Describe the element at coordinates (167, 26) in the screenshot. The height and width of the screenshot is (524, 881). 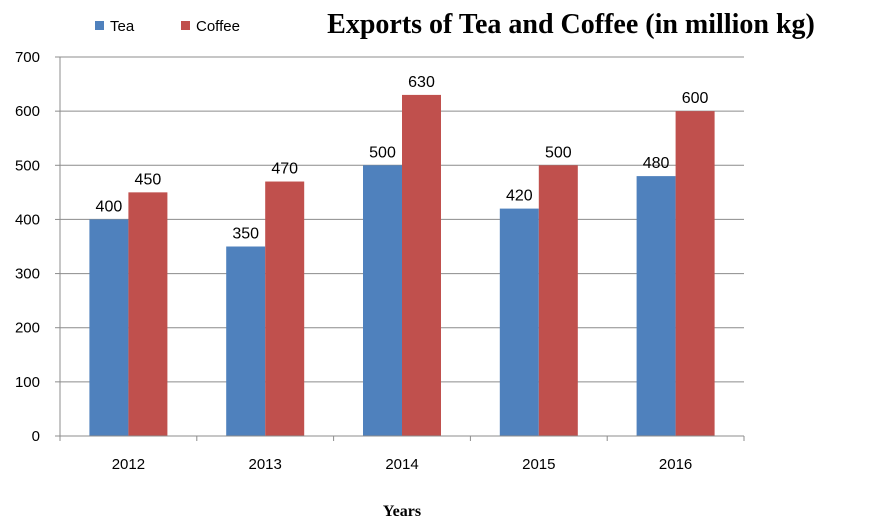
I see `legend: Tea Coffee` at that location.